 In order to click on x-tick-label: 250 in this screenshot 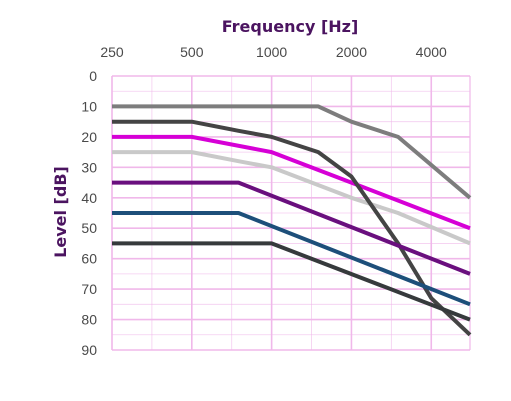, I will do `click(112, 52)`.